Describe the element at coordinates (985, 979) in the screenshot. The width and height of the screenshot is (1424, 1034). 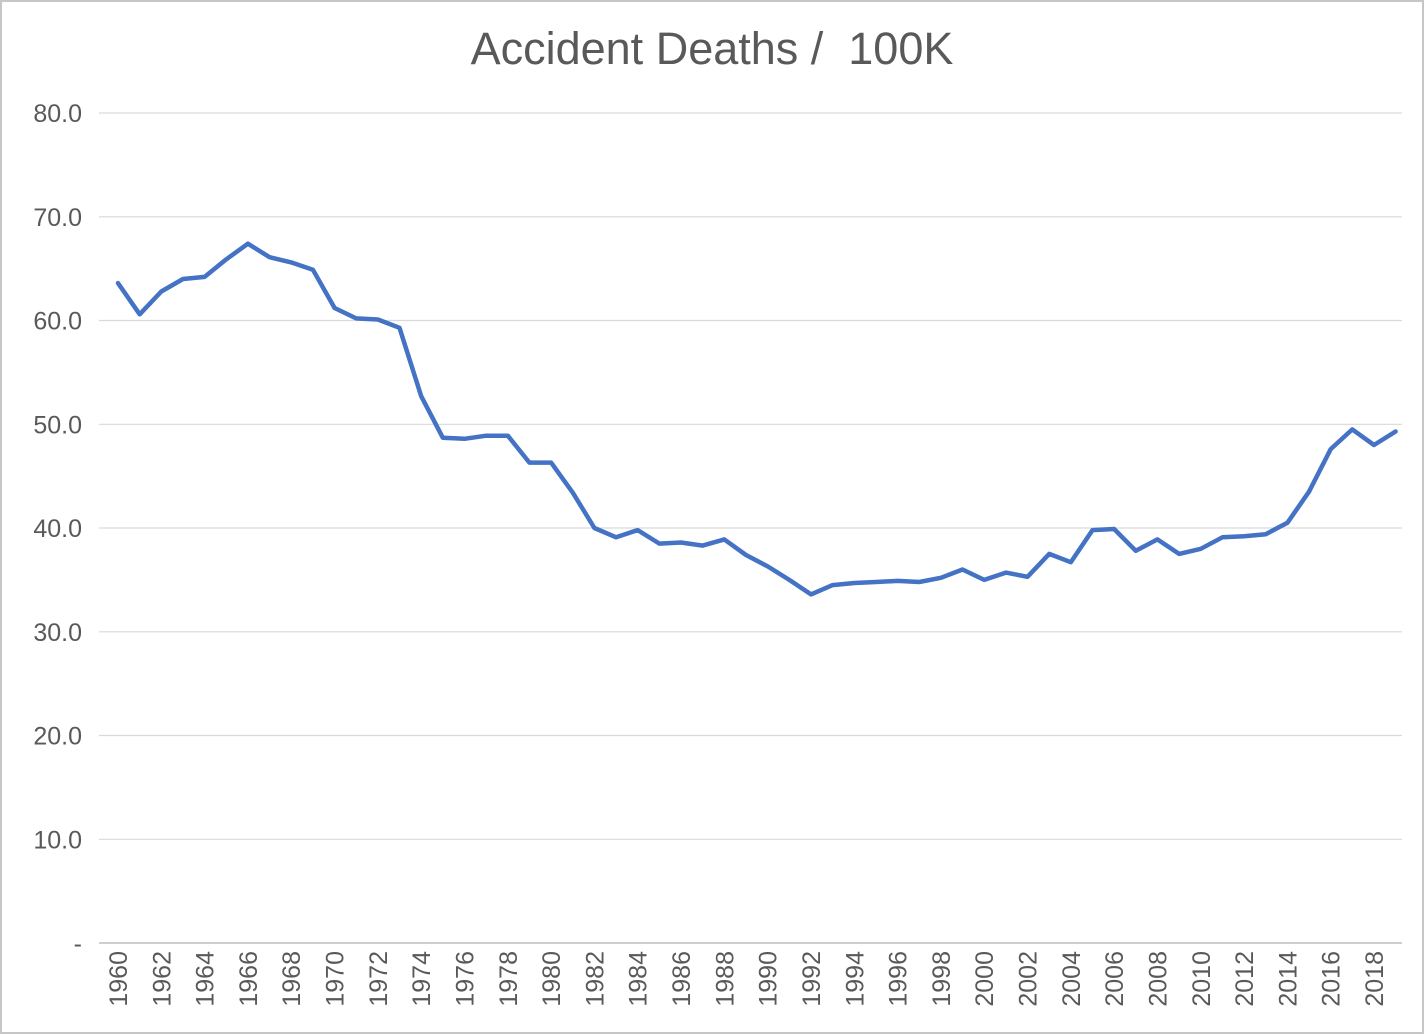
I see `x-axis-tick-label: 2000` at that location.